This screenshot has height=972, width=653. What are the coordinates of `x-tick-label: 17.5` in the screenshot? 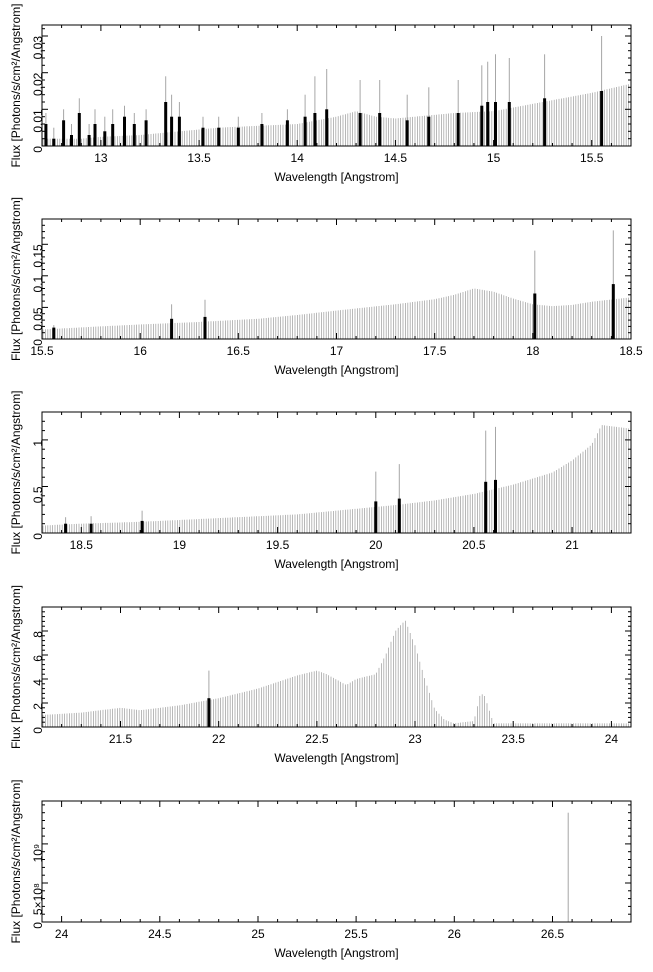 It's located at (435, 351).